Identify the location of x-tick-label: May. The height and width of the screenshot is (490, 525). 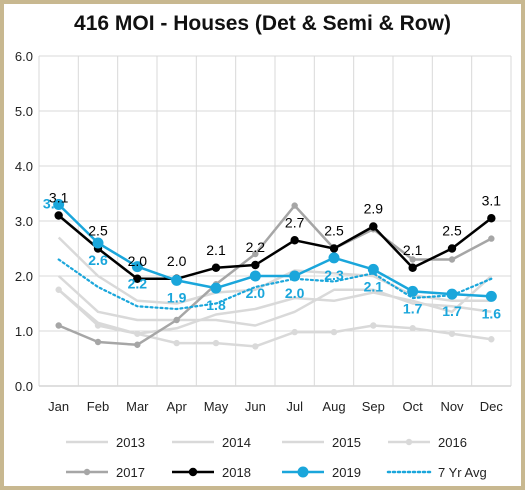
(216, 406).